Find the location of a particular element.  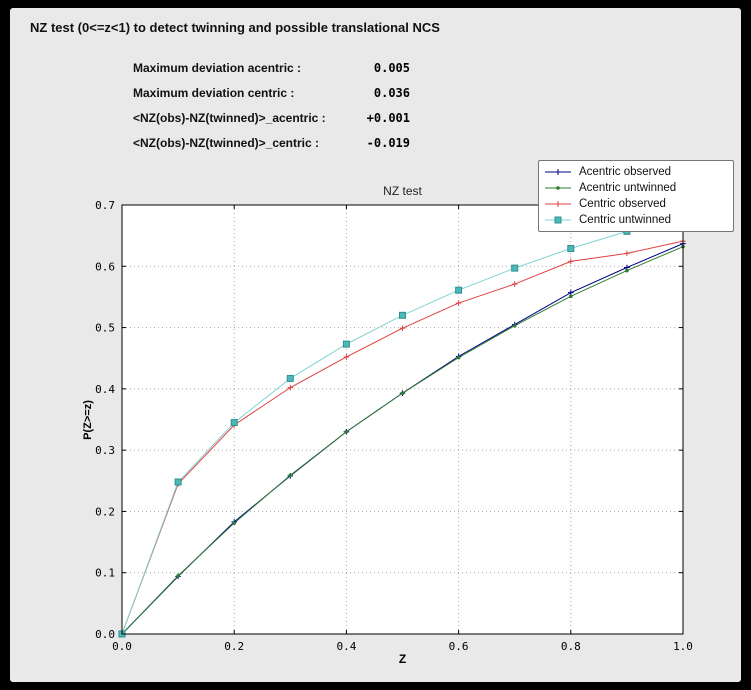

stat-row-mean-diff-acentric: <NZ(obs)-NZ(twinned)>_acentric : +0.001 is located at coordinates (375, 120).